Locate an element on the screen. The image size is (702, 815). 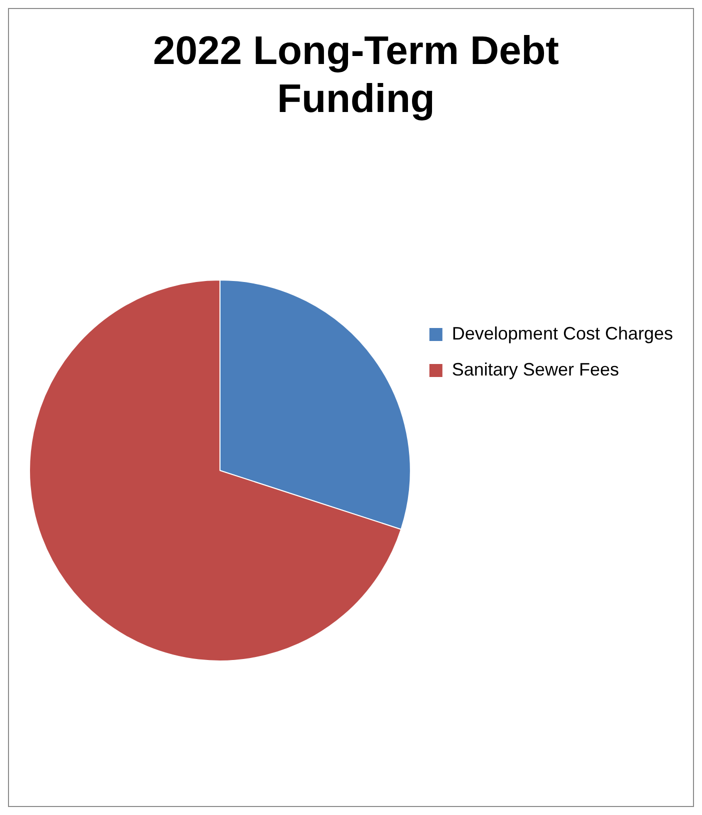
legend-label: Sanitary Sewer Fees is located at coordinates (535, 369).